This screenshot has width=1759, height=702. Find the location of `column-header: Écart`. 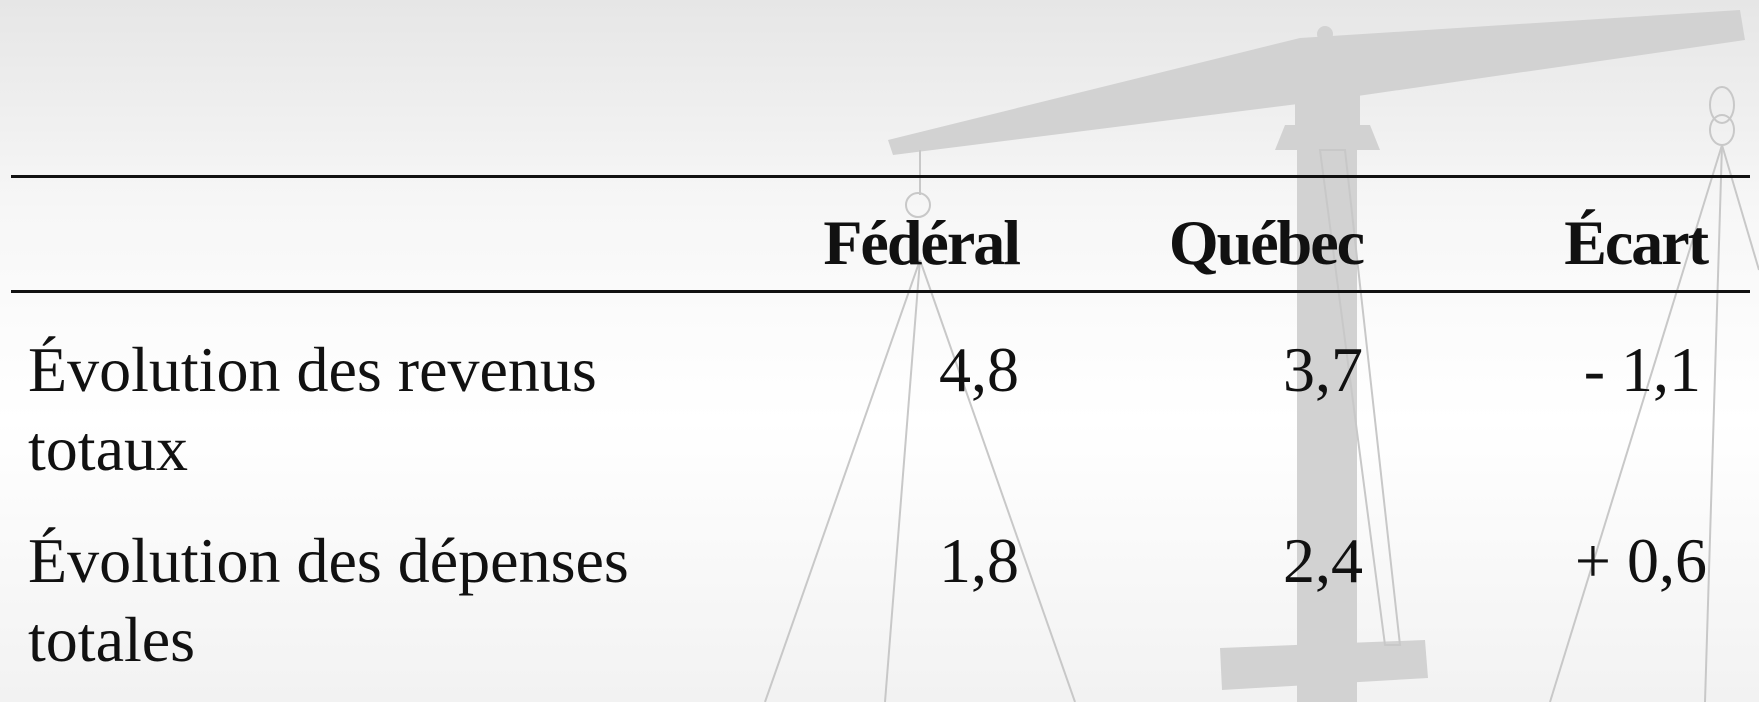

column-header: Écart is located at coordinates (1636, 242).